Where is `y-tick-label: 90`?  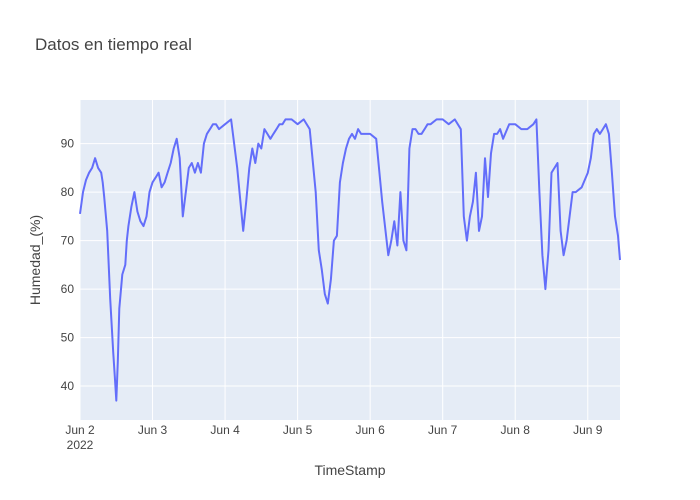
y-tick-label: 90 is located at coordinates (68, 144).